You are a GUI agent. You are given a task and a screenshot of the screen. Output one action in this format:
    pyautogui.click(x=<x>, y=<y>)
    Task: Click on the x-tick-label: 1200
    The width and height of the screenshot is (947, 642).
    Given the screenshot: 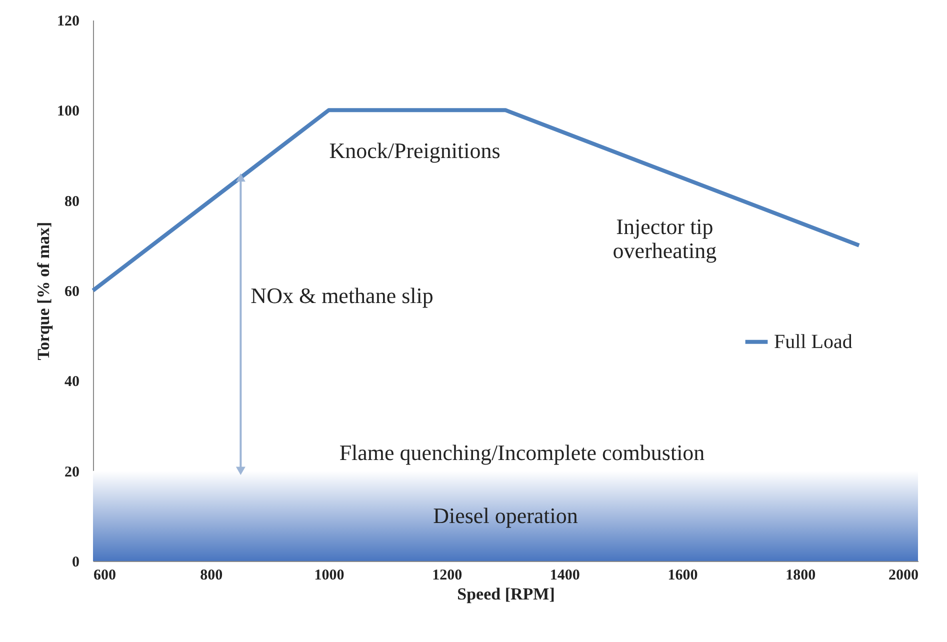 What is the action you would take?
    pyautogui.click(x=447, y=576)
    